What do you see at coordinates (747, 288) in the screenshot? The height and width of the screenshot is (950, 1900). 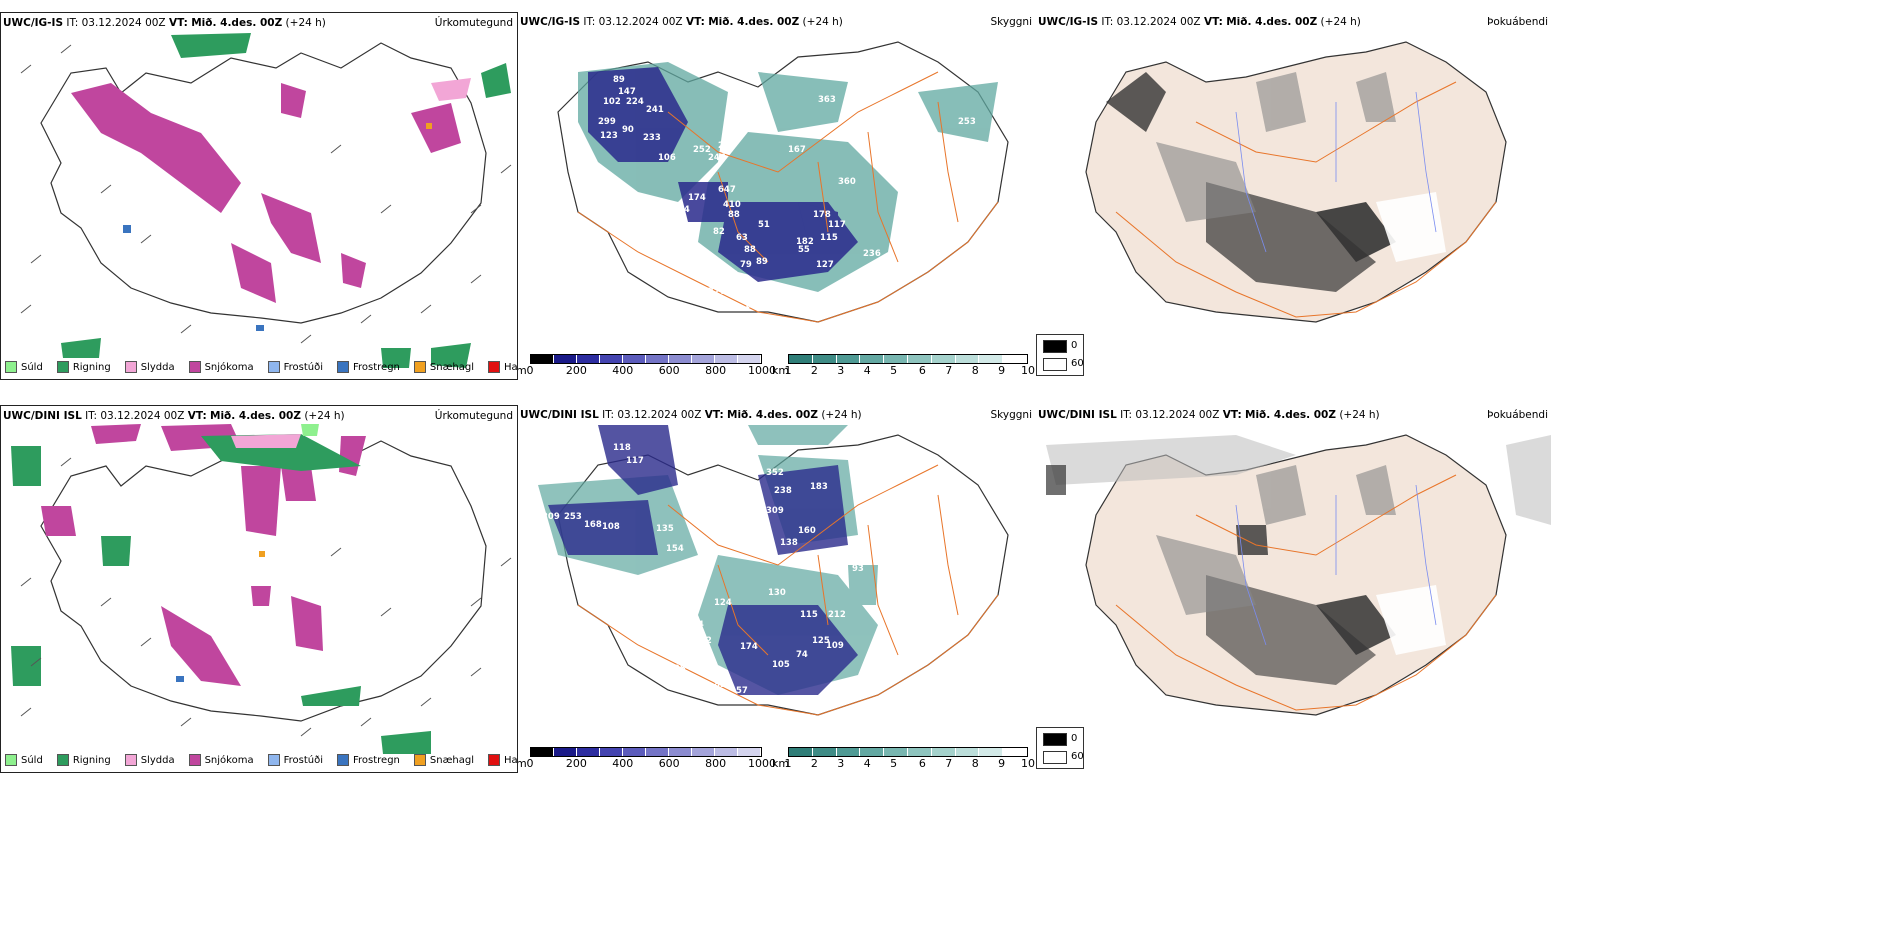 I see `svg-text: 69` at bounding box center [747, 288].